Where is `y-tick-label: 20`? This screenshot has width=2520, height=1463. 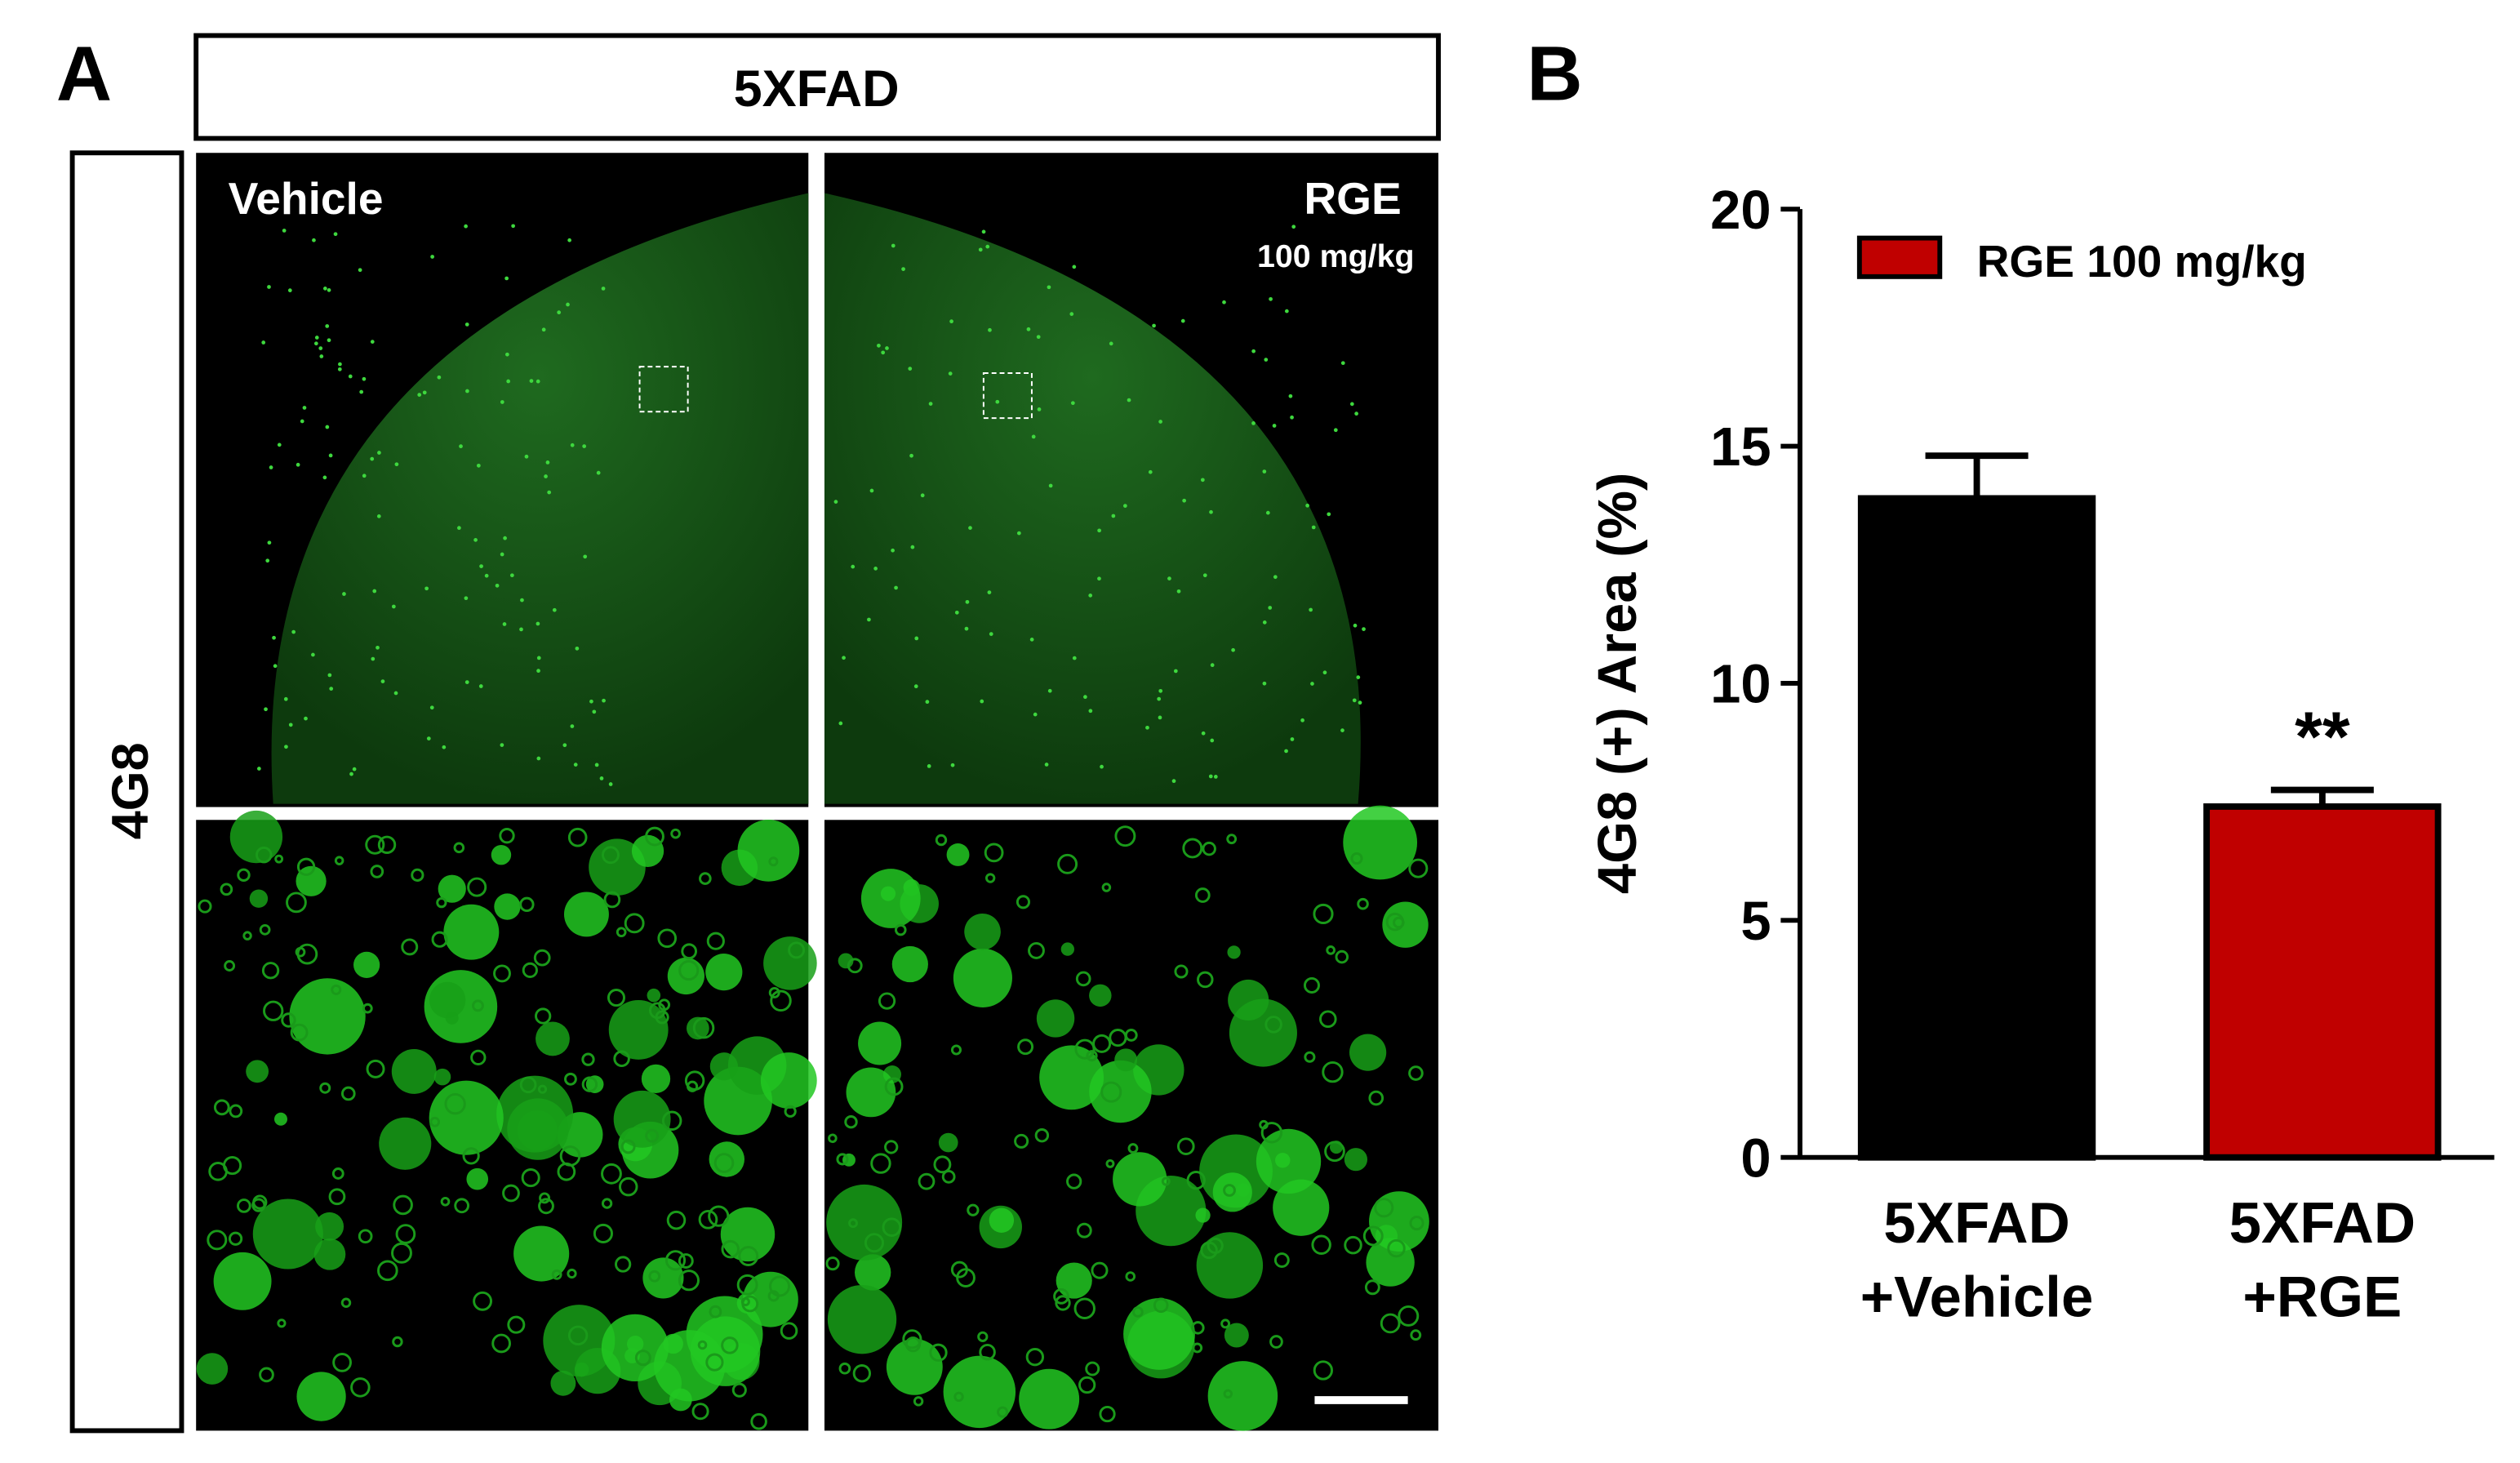
y-tick-label: 20 is located at coordinates (1741, 210).